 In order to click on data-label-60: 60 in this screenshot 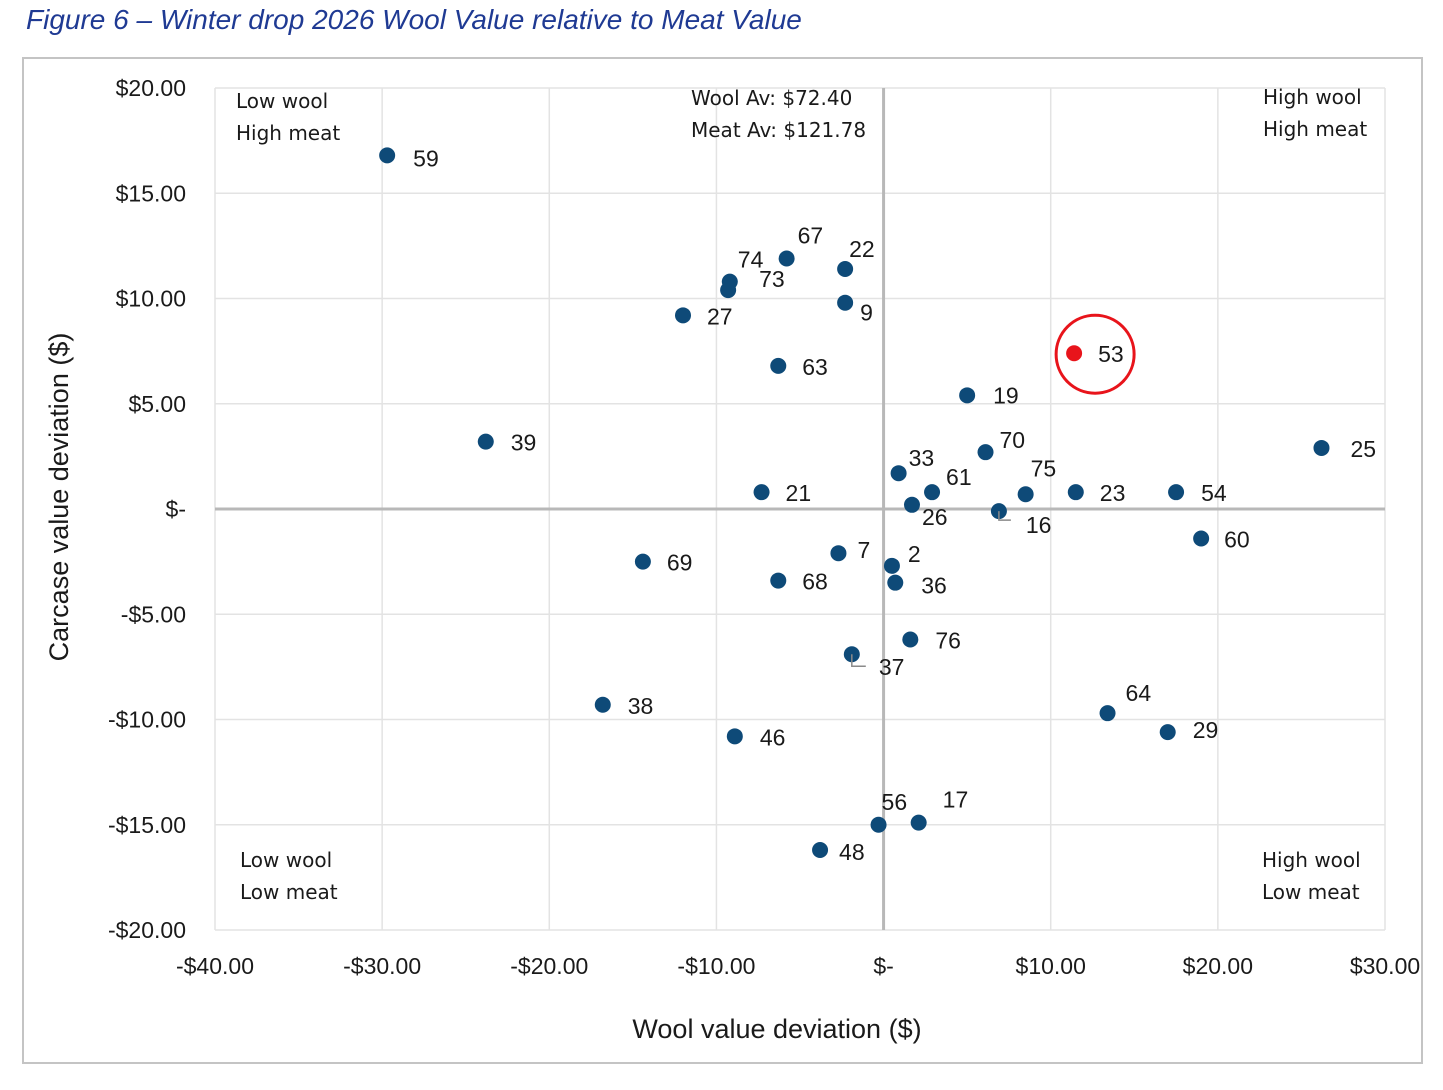, I will do `click(1237, 539)`.